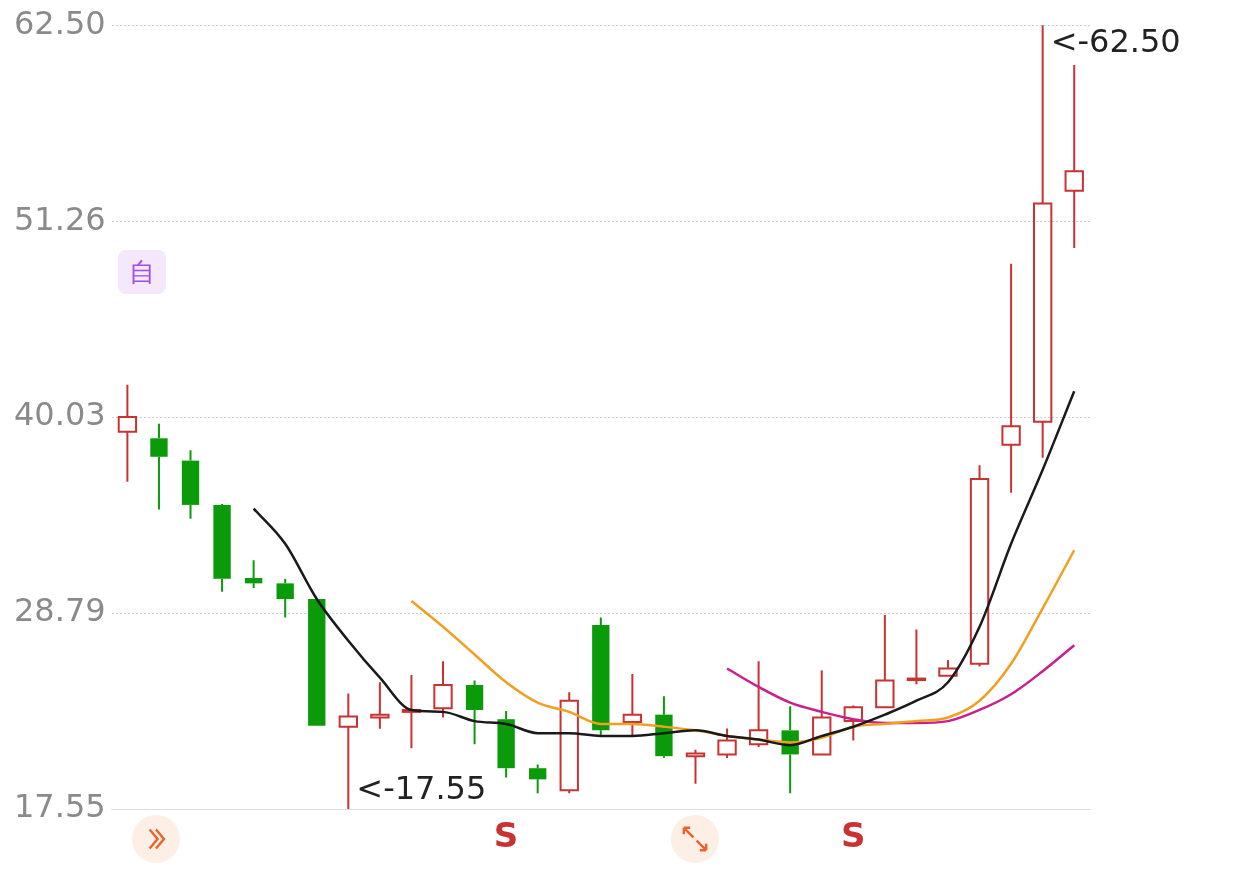  What do you see at coordinates (1115, 40) in the screenshot?
I see `annotation: <-62.50` at bounding box center [1115, 40].